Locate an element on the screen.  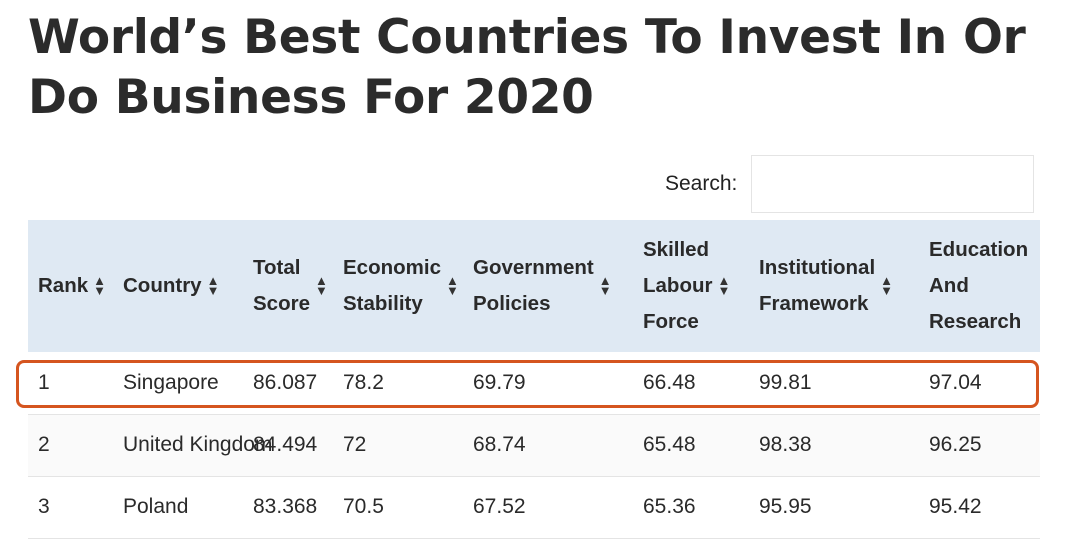
column-header-line: Score is located at coordinates (281, 303).